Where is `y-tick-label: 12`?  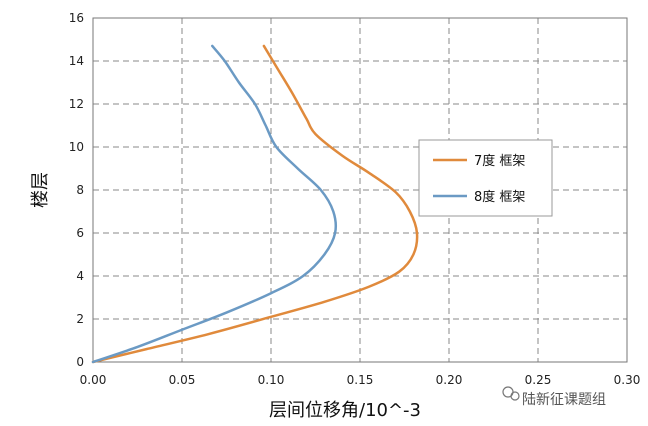 y-tick-label: 12 is located at coordinates (76, 104).